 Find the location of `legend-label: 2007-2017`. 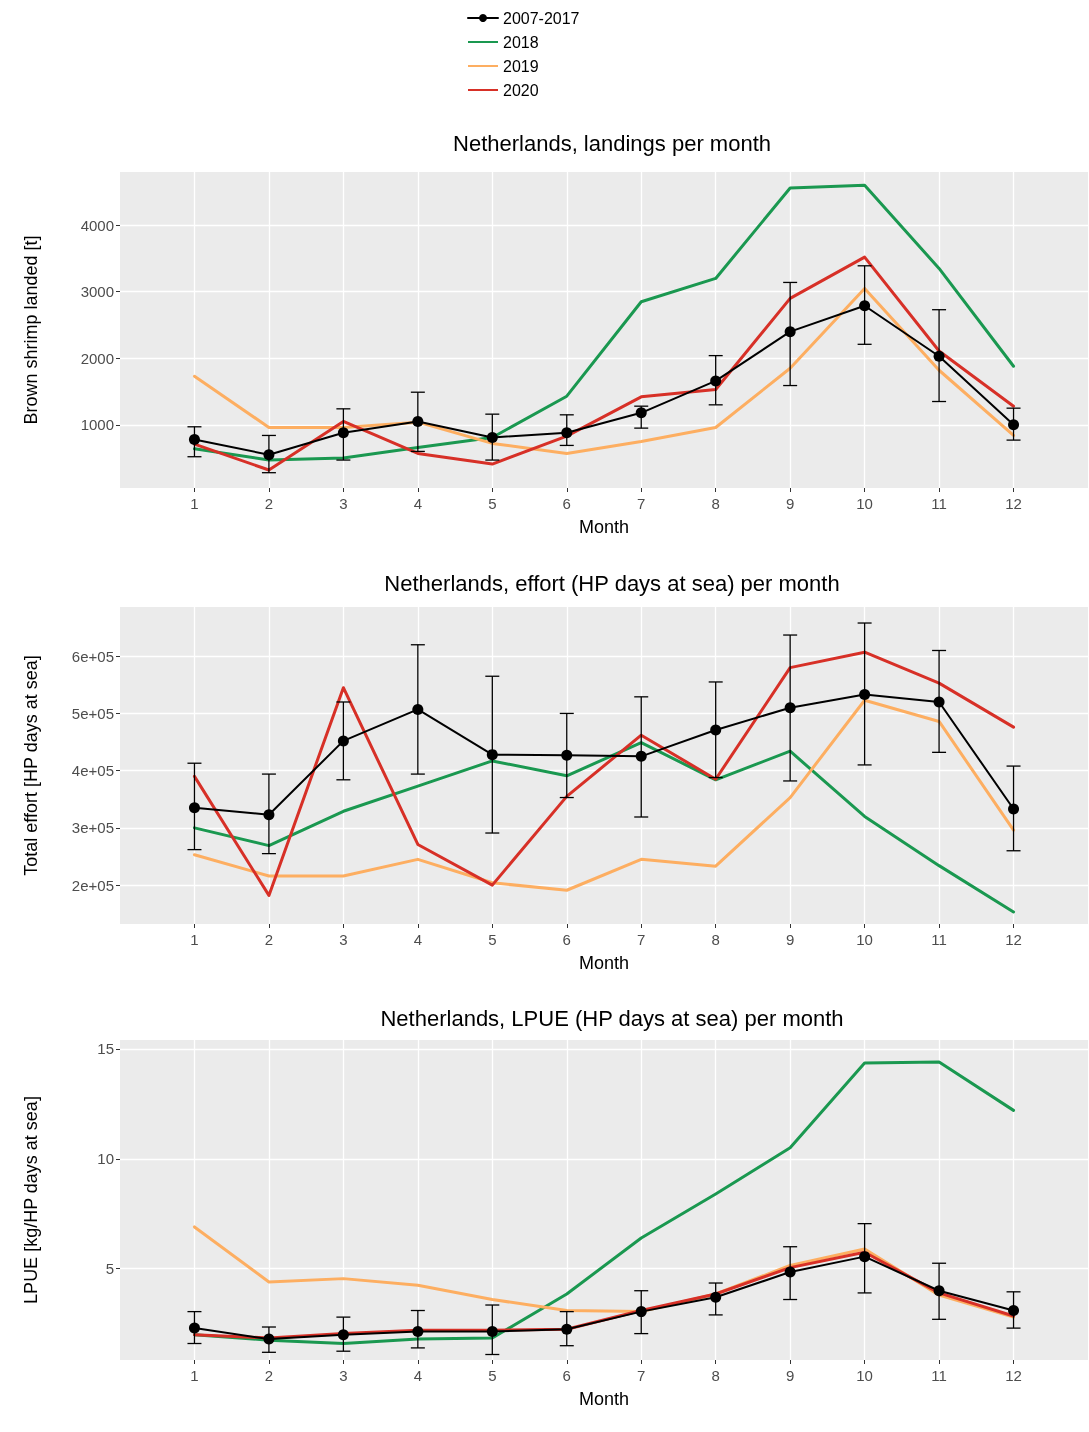

legend-label: 2007-2017 is located at coordinates (541, 18).